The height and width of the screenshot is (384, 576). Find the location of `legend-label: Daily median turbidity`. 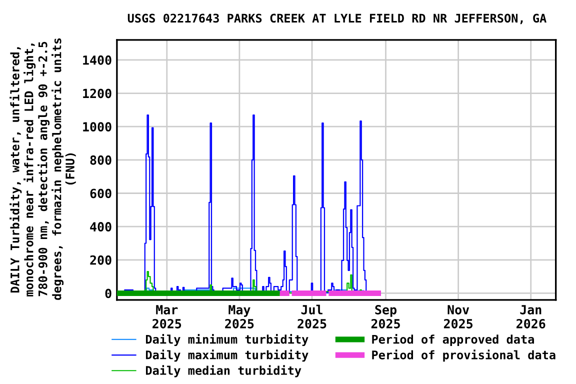

legend-label: Daily median turbidity is located at coordinates (224, 371).